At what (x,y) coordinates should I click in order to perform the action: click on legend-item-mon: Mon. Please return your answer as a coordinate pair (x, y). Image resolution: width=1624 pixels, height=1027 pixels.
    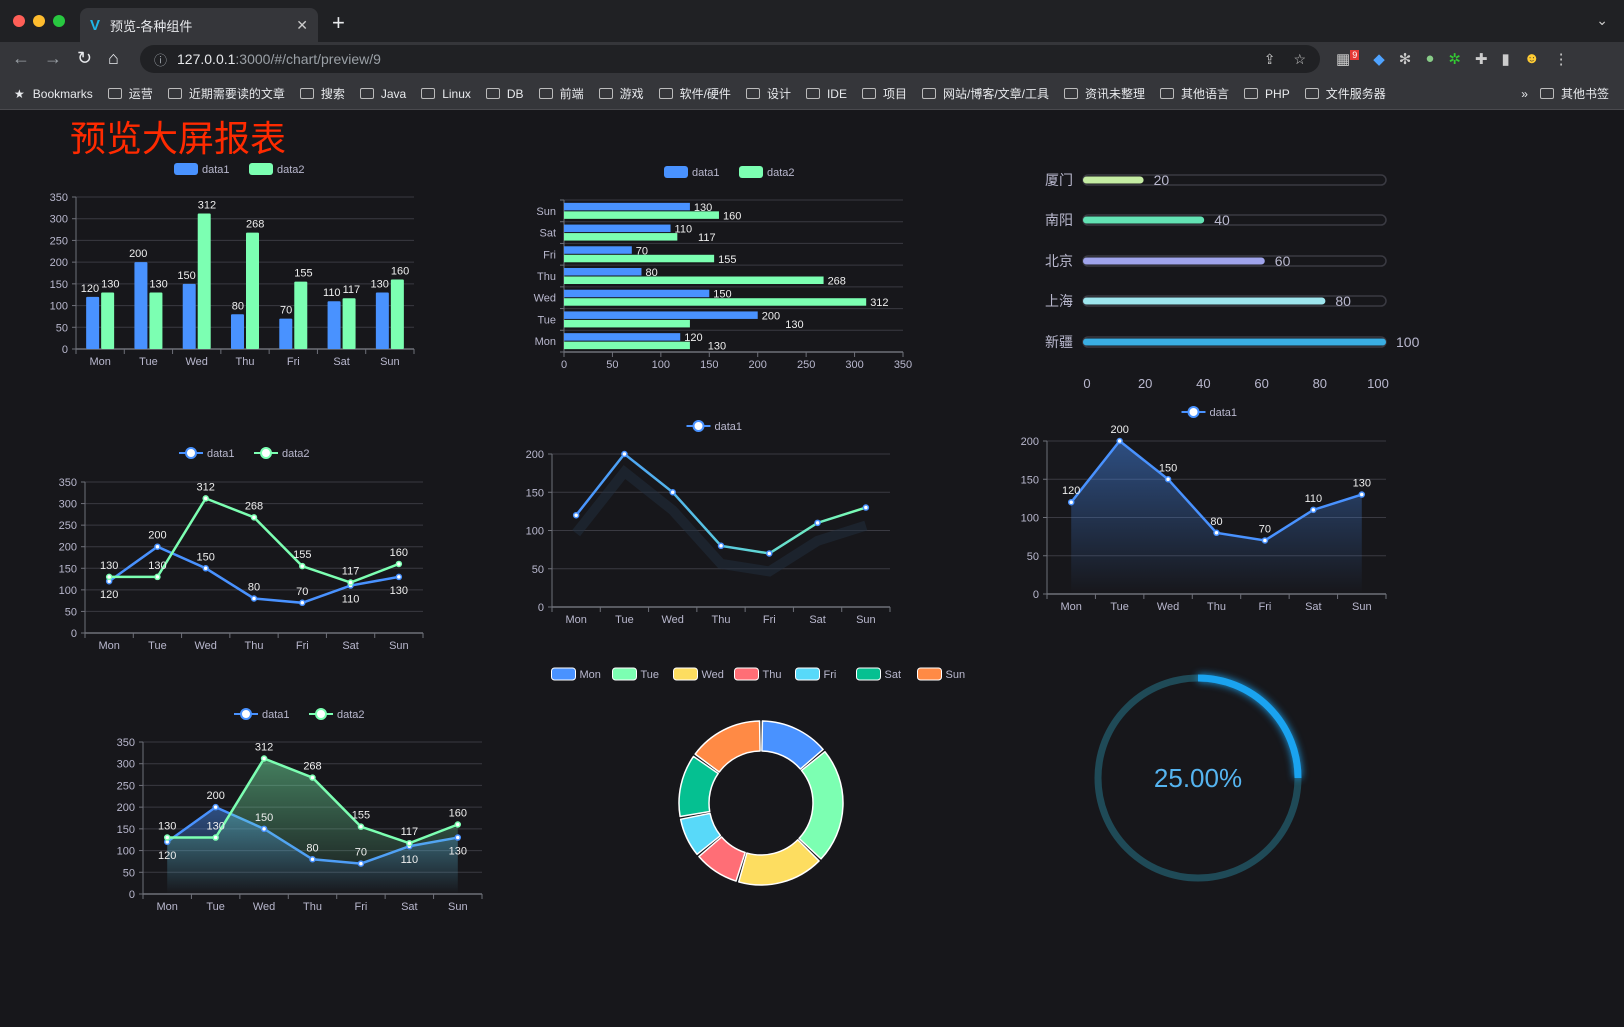
    Looking at the image, I should click on (576, 674).